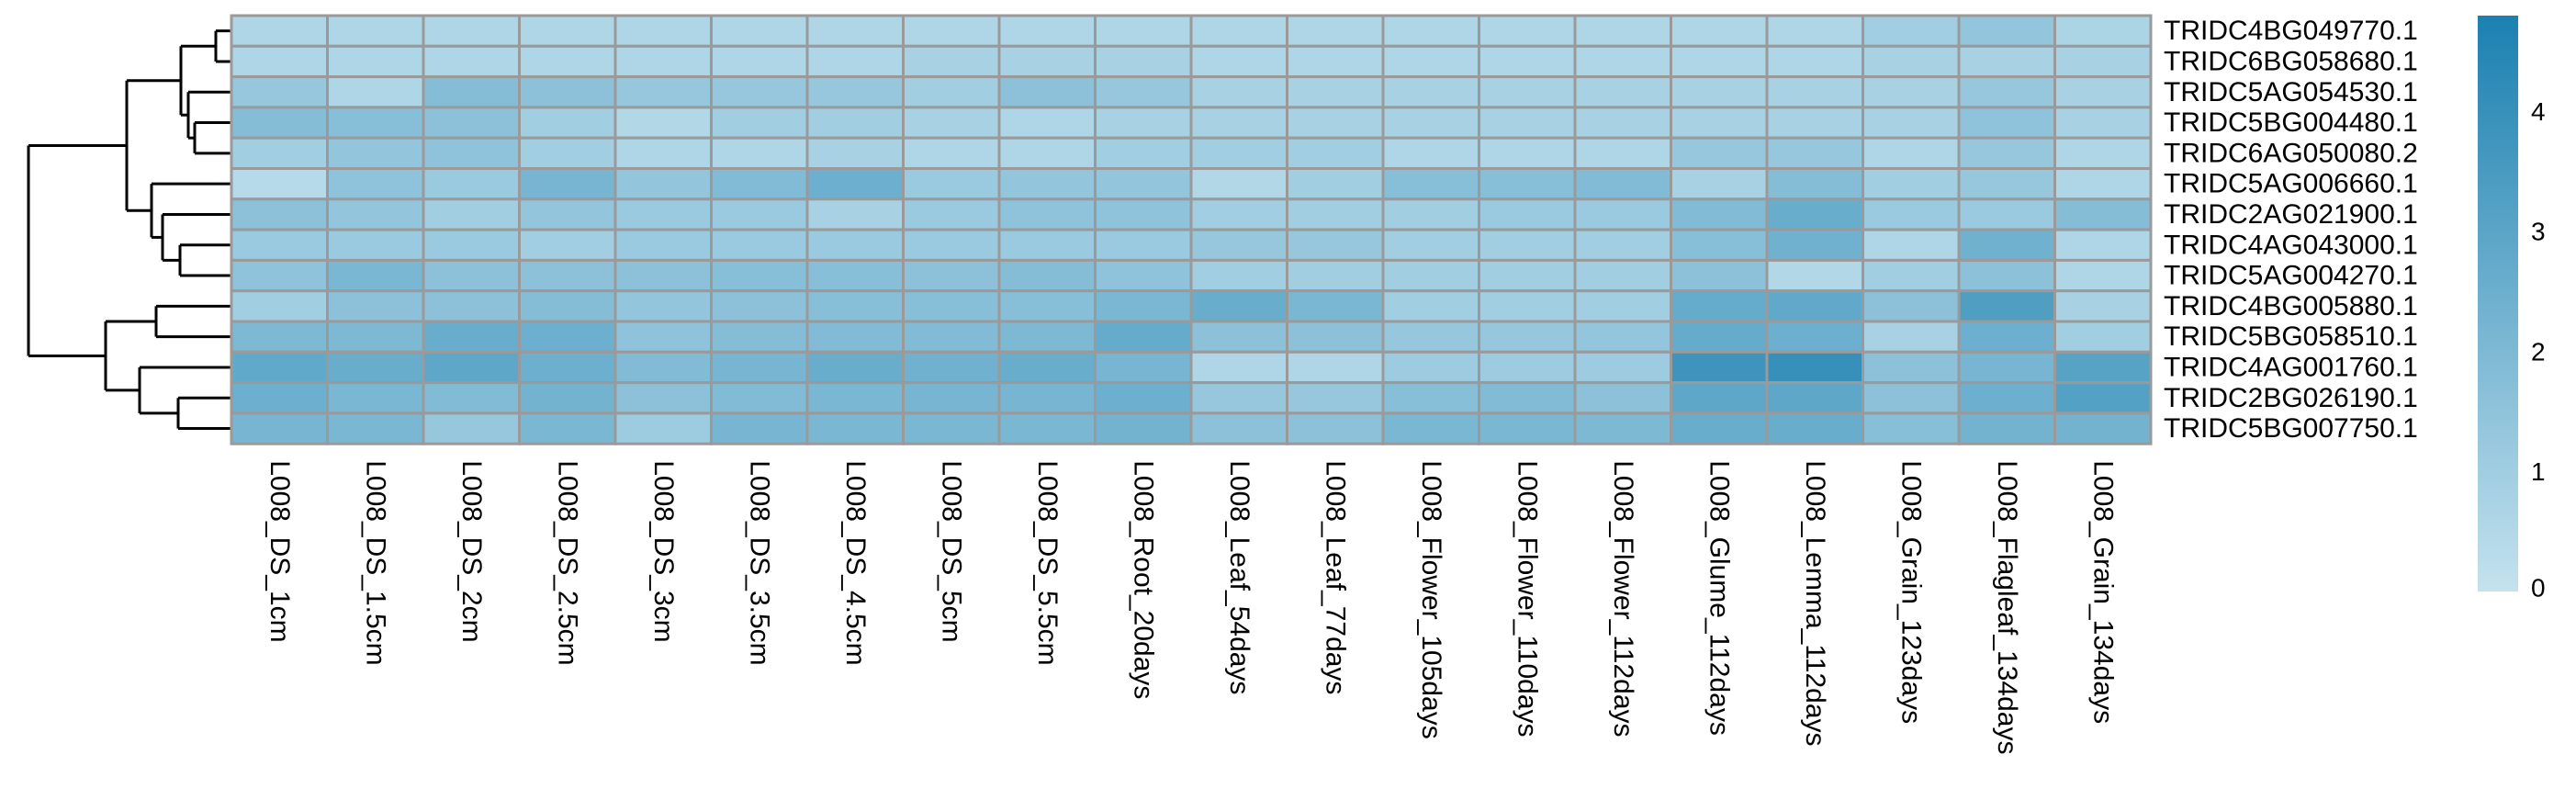  What do you see at coordinates (951, 551) in the screenshot?
I see `column-label: L008_DS_5cm` at bounding box center [951, 551].